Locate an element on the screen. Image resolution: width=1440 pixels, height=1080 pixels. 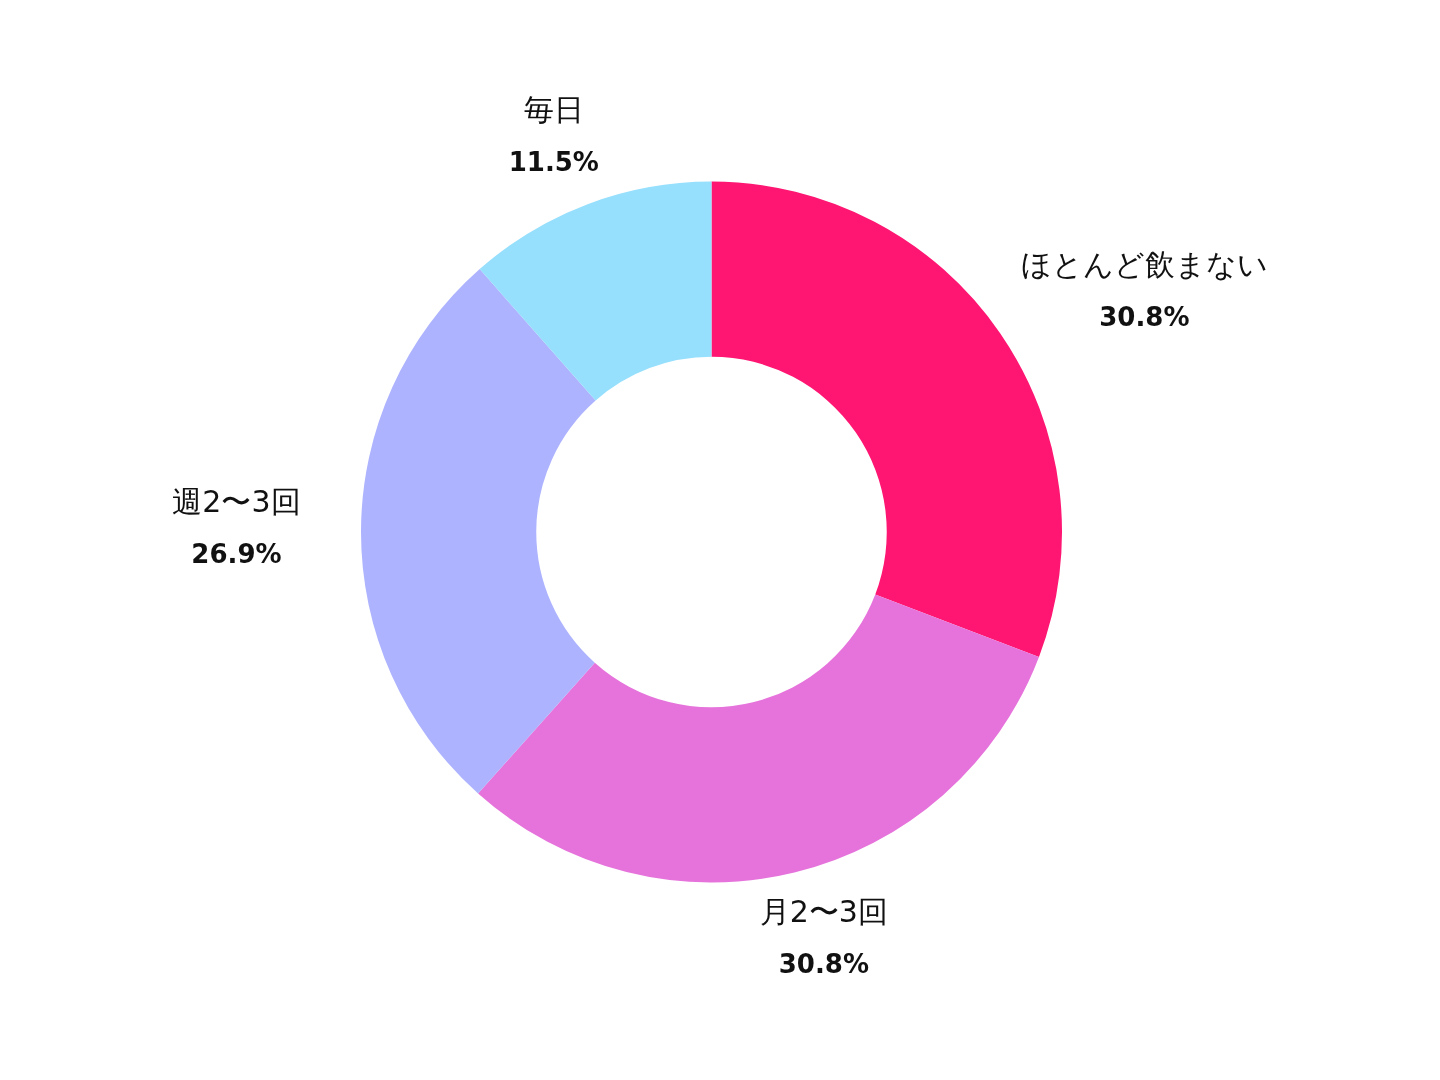
slice-label: ほとんど飲まない is located at coordinates (1144, 265).